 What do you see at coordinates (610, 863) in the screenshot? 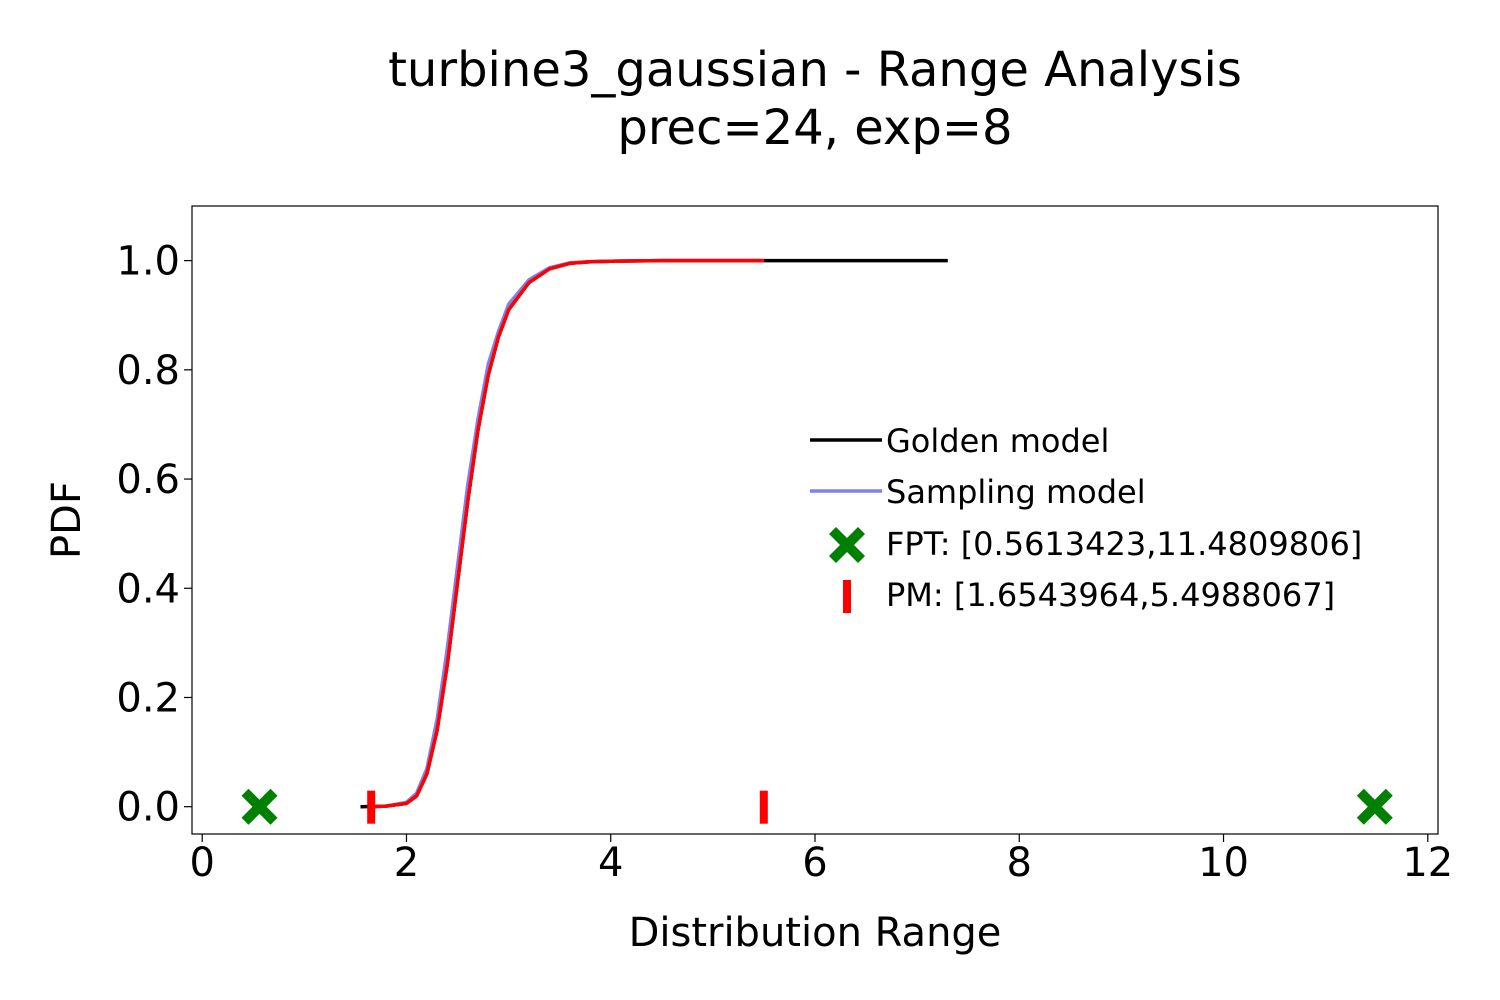
I see `x-tick-label: 4` at bounding box center [610, 863].